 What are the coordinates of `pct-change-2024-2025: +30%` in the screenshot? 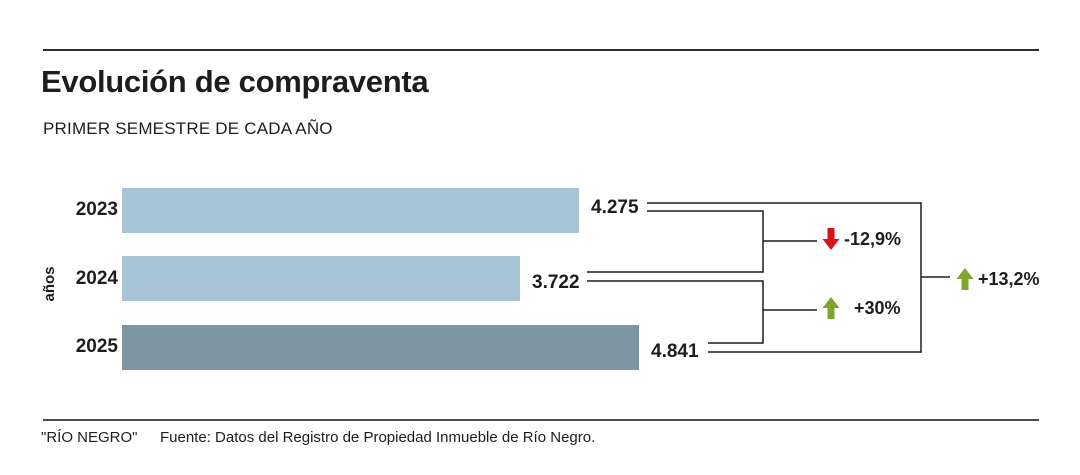 It's located at (877, 308).